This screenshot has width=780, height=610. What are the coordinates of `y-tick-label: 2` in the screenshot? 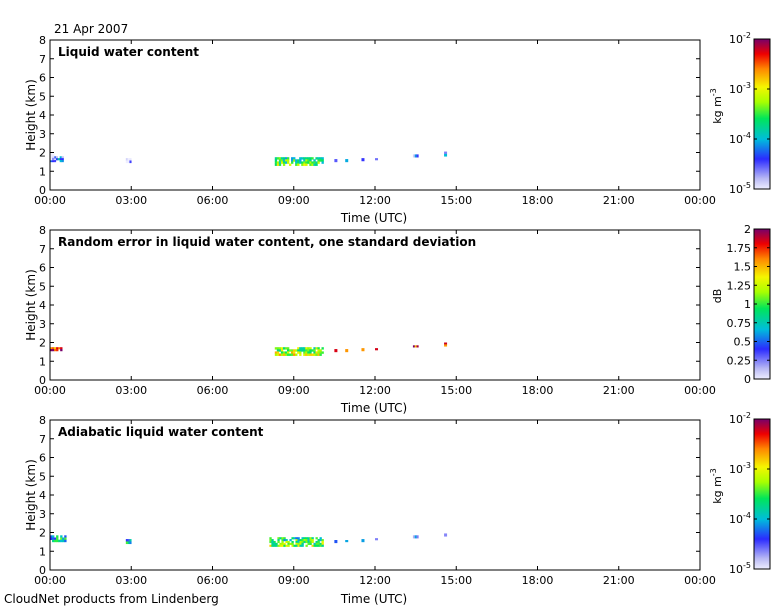 It's located at (42, 533).